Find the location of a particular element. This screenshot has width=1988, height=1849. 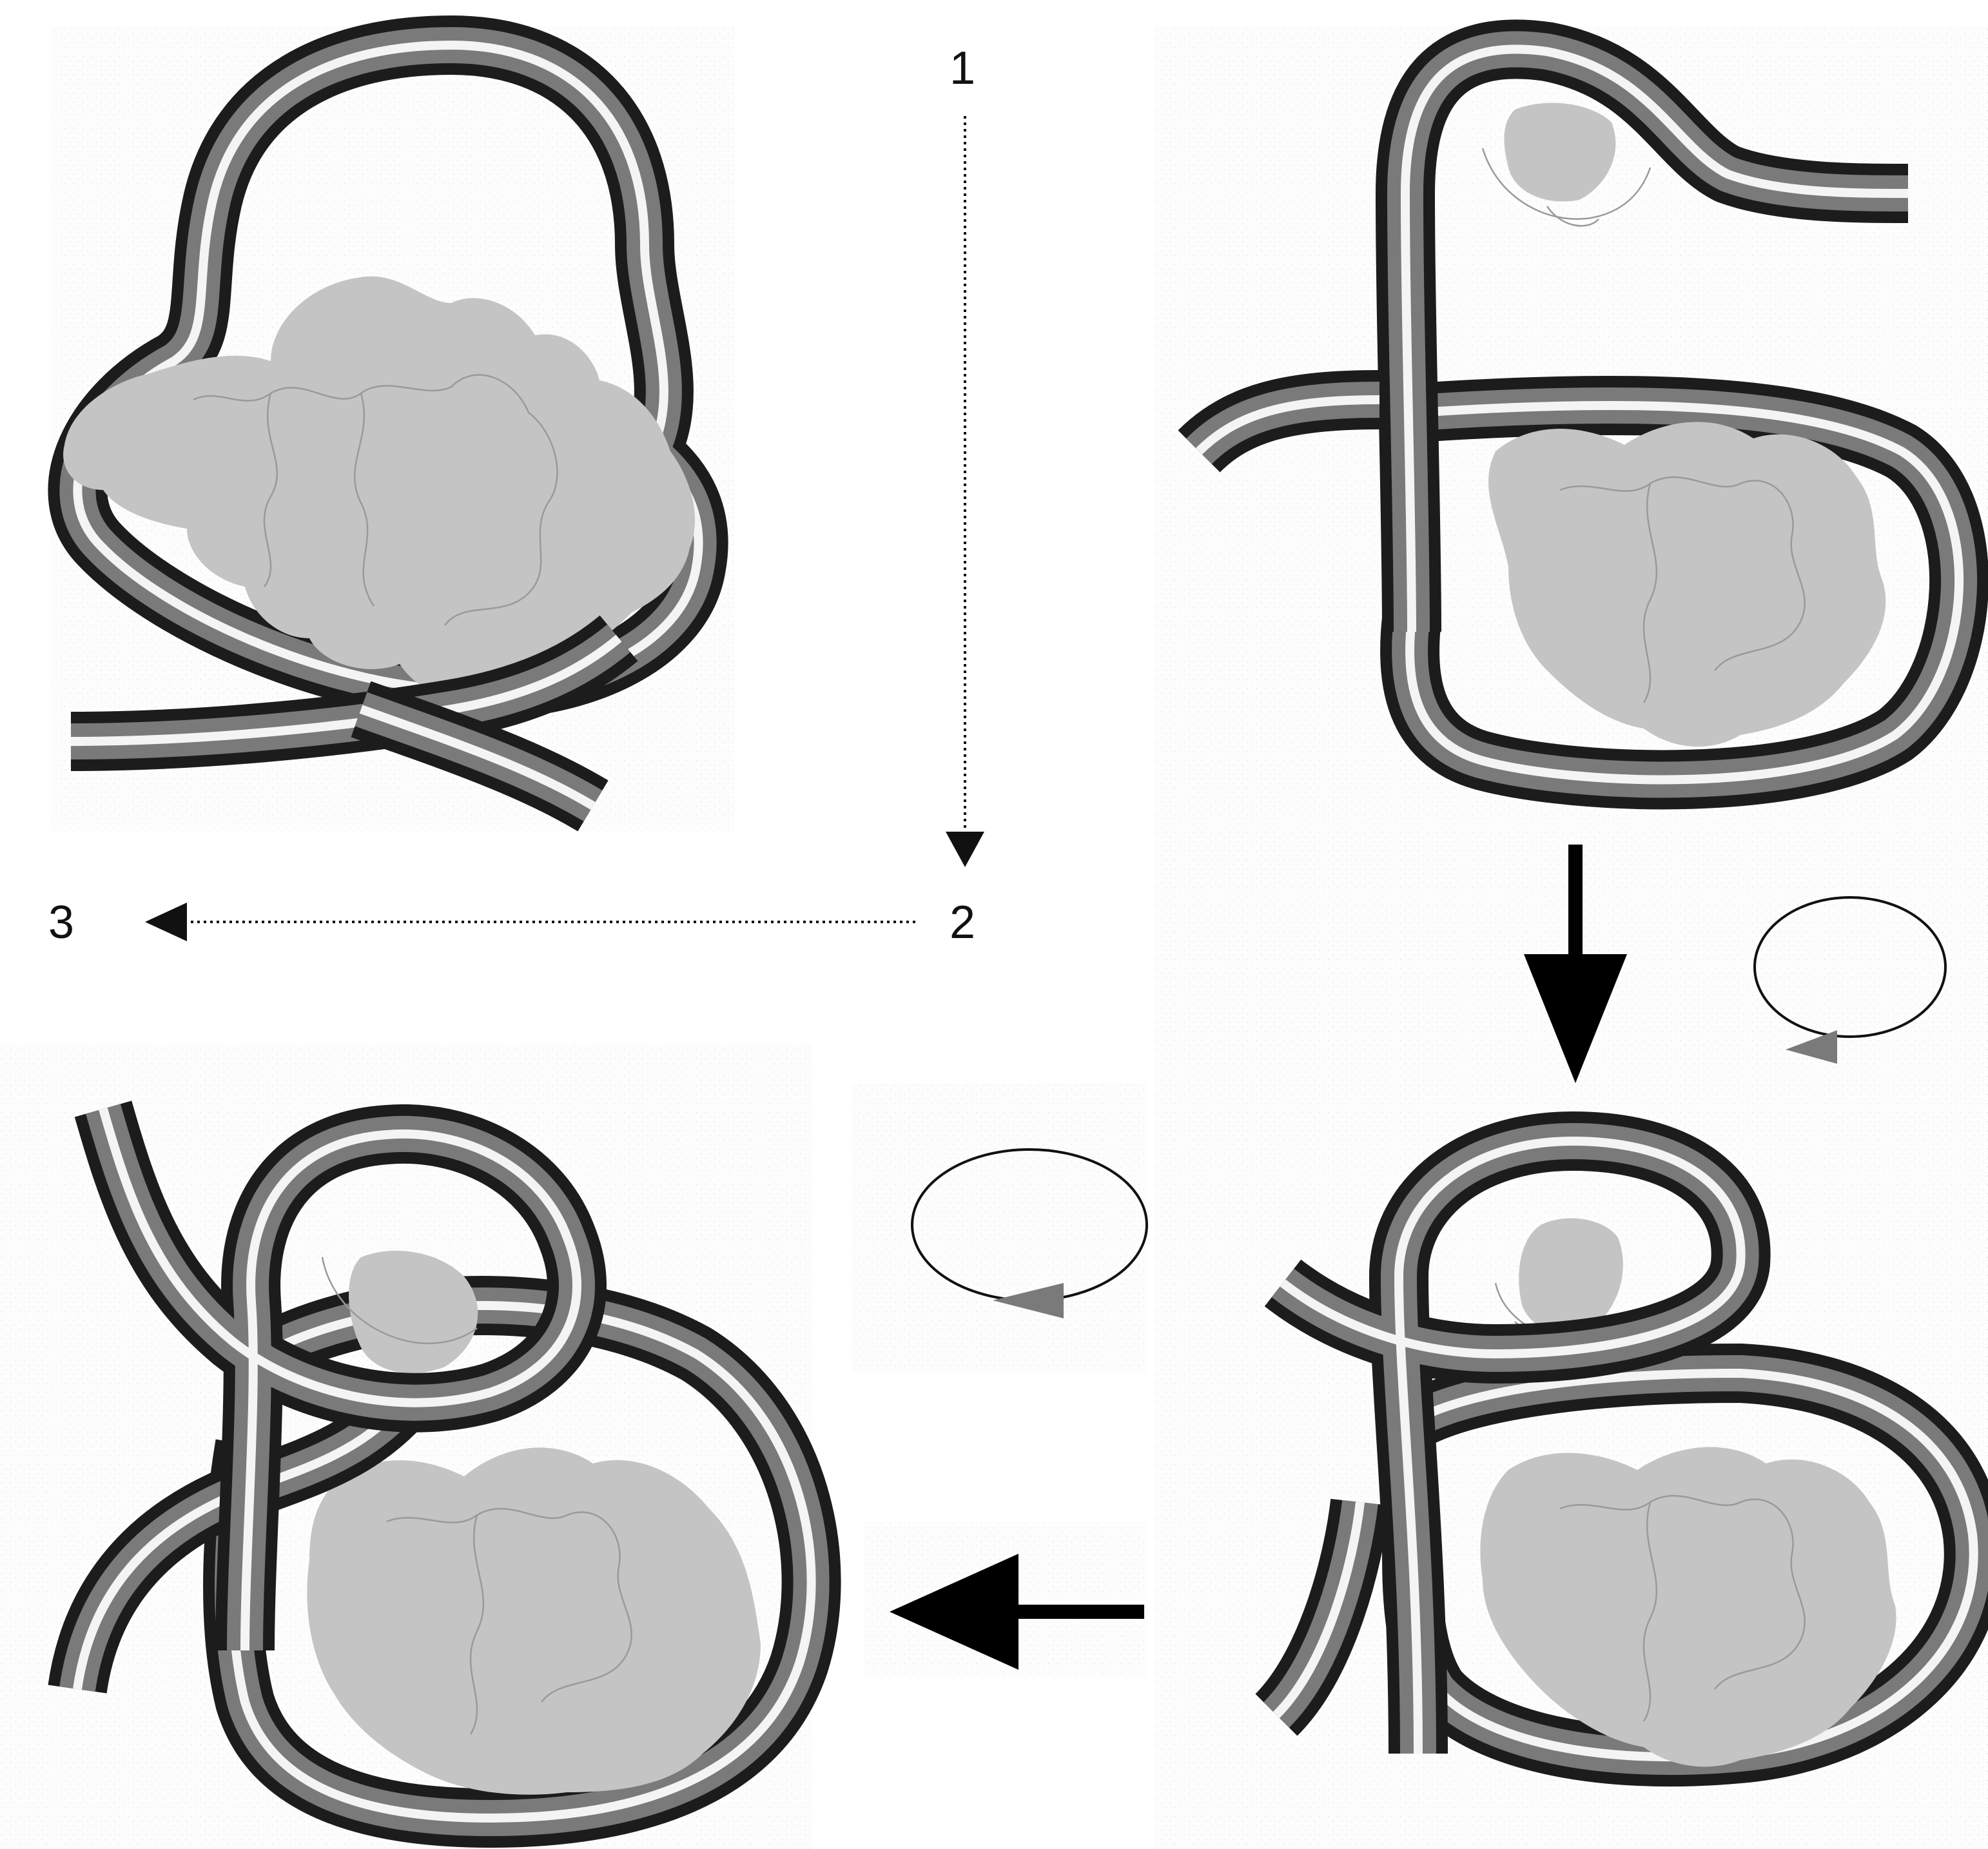

step-label-1: 1 is located at coordinates (962, 68).